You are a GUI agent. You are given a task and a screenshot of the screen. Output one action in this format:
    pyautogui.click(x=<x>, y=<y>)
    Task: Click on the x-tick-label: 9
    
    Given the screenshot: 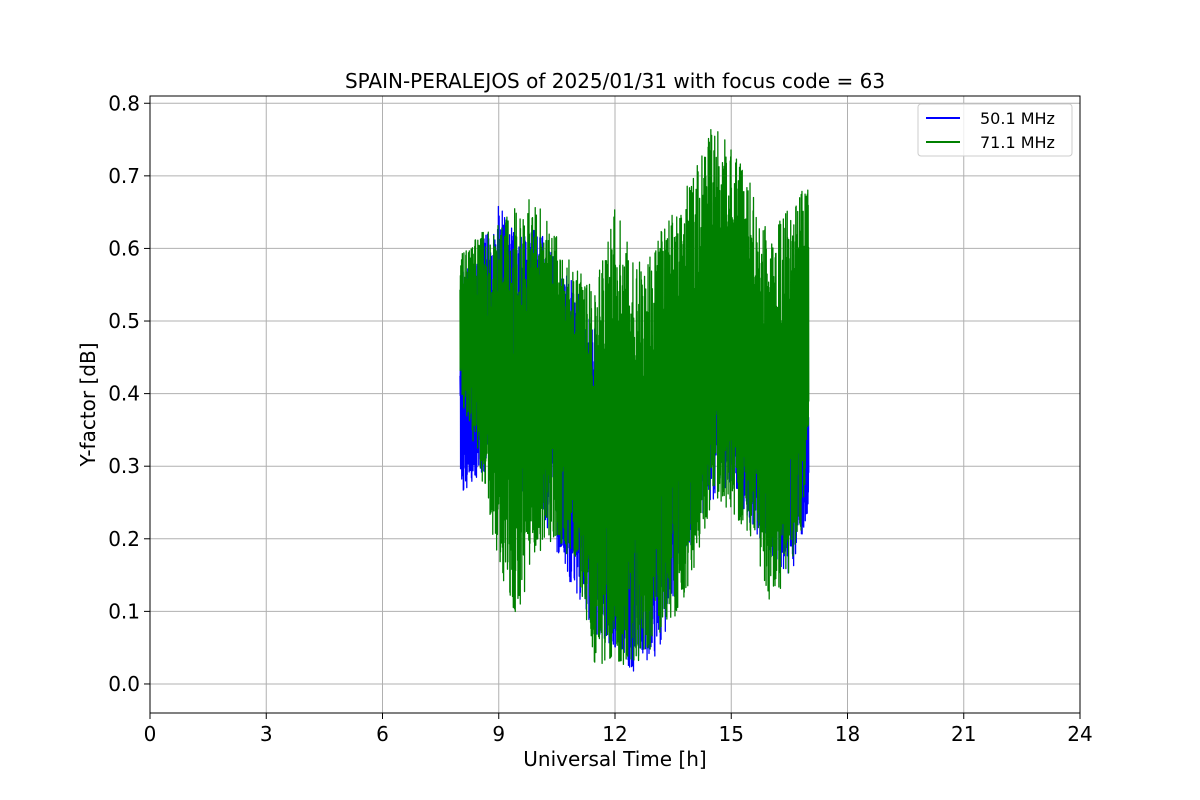 What is the action you would take?
    pyautogui.click(x=498, y=734)
    